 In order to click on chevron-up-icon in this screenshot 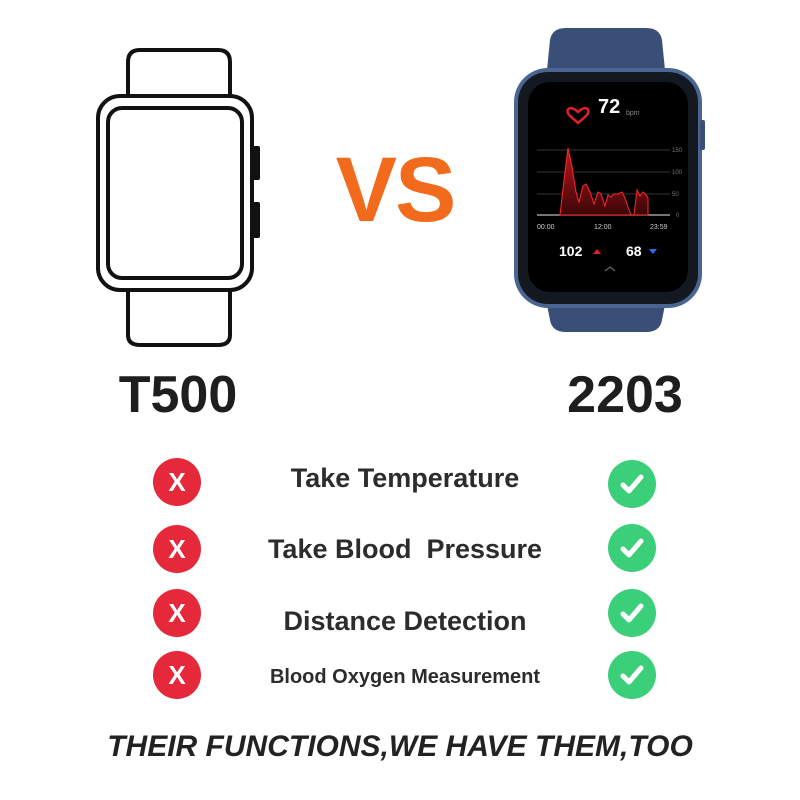, I will do `click(610, 269)`.